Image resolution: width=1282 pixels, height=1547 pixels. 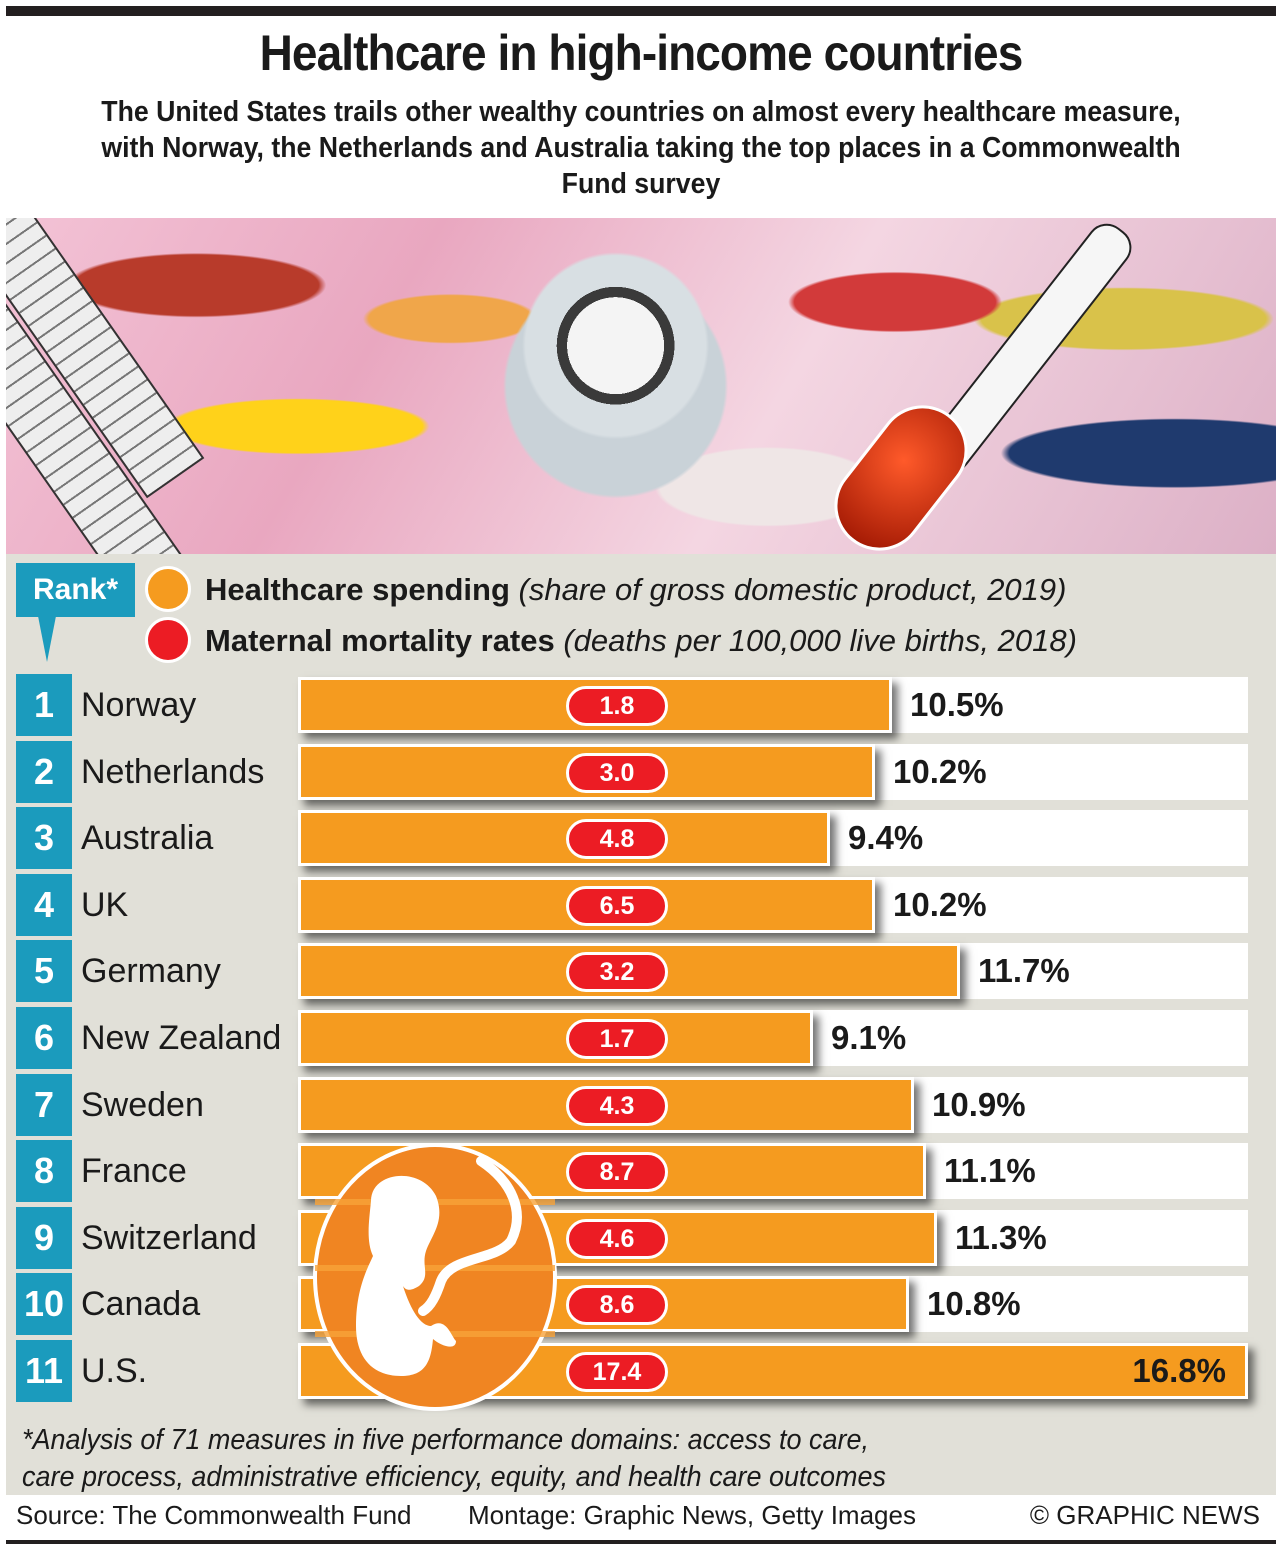 What do you see at coordinates (641, 53) in the screenshot?
I see `chart-title: Healthcare in high-income countries` at bounding box center [641, 53].